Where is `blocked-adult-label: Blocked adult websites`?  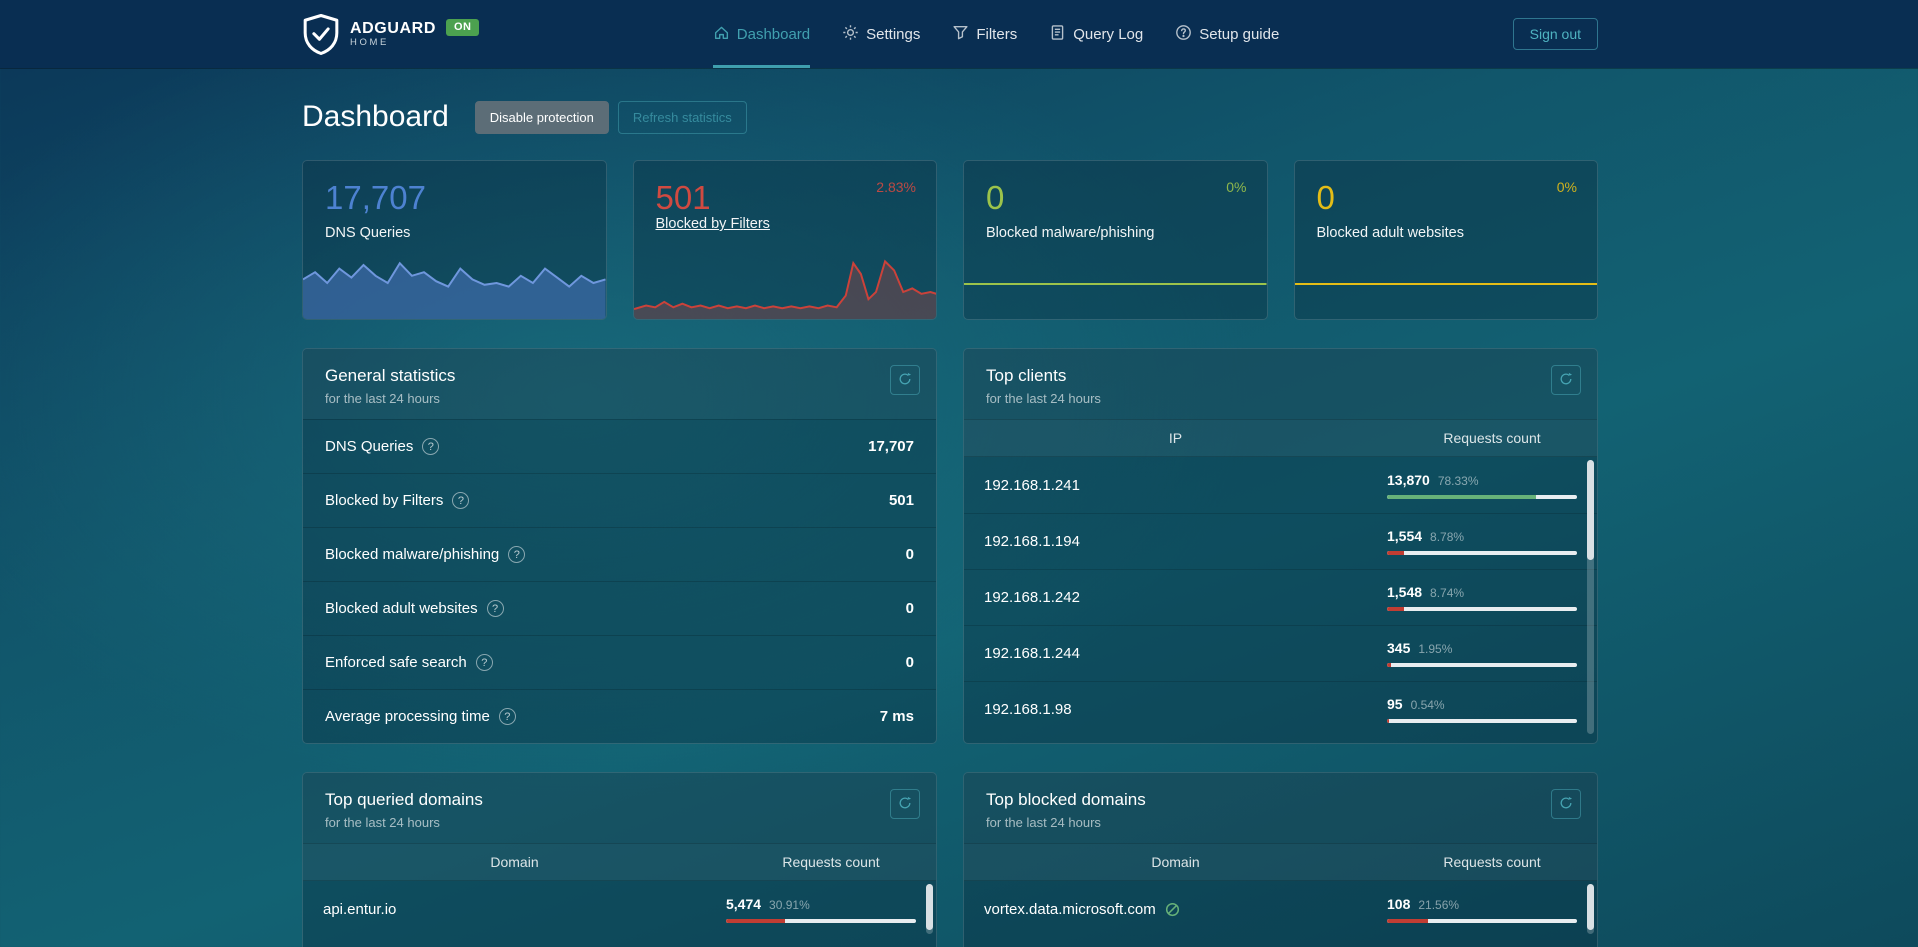
blocked-adult-label: Blocked adult websites is located at coordinates (1390, 233).